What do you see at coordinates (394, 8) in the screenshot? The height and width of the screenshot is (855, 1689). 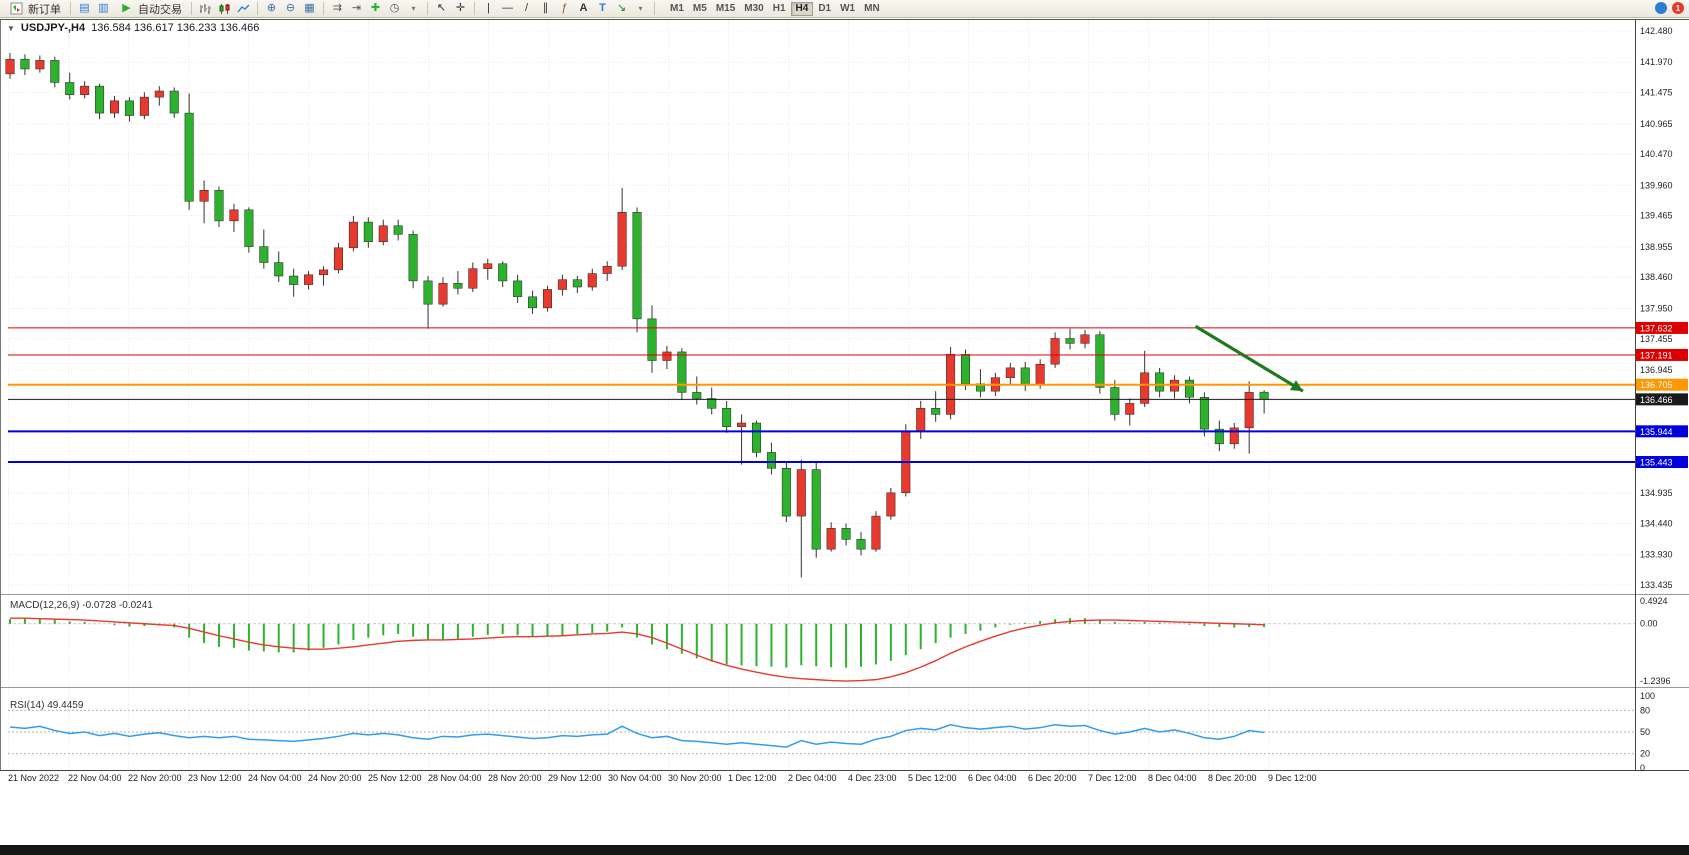 I see `periods-icon: ◷` at bounding box center [394, 8].